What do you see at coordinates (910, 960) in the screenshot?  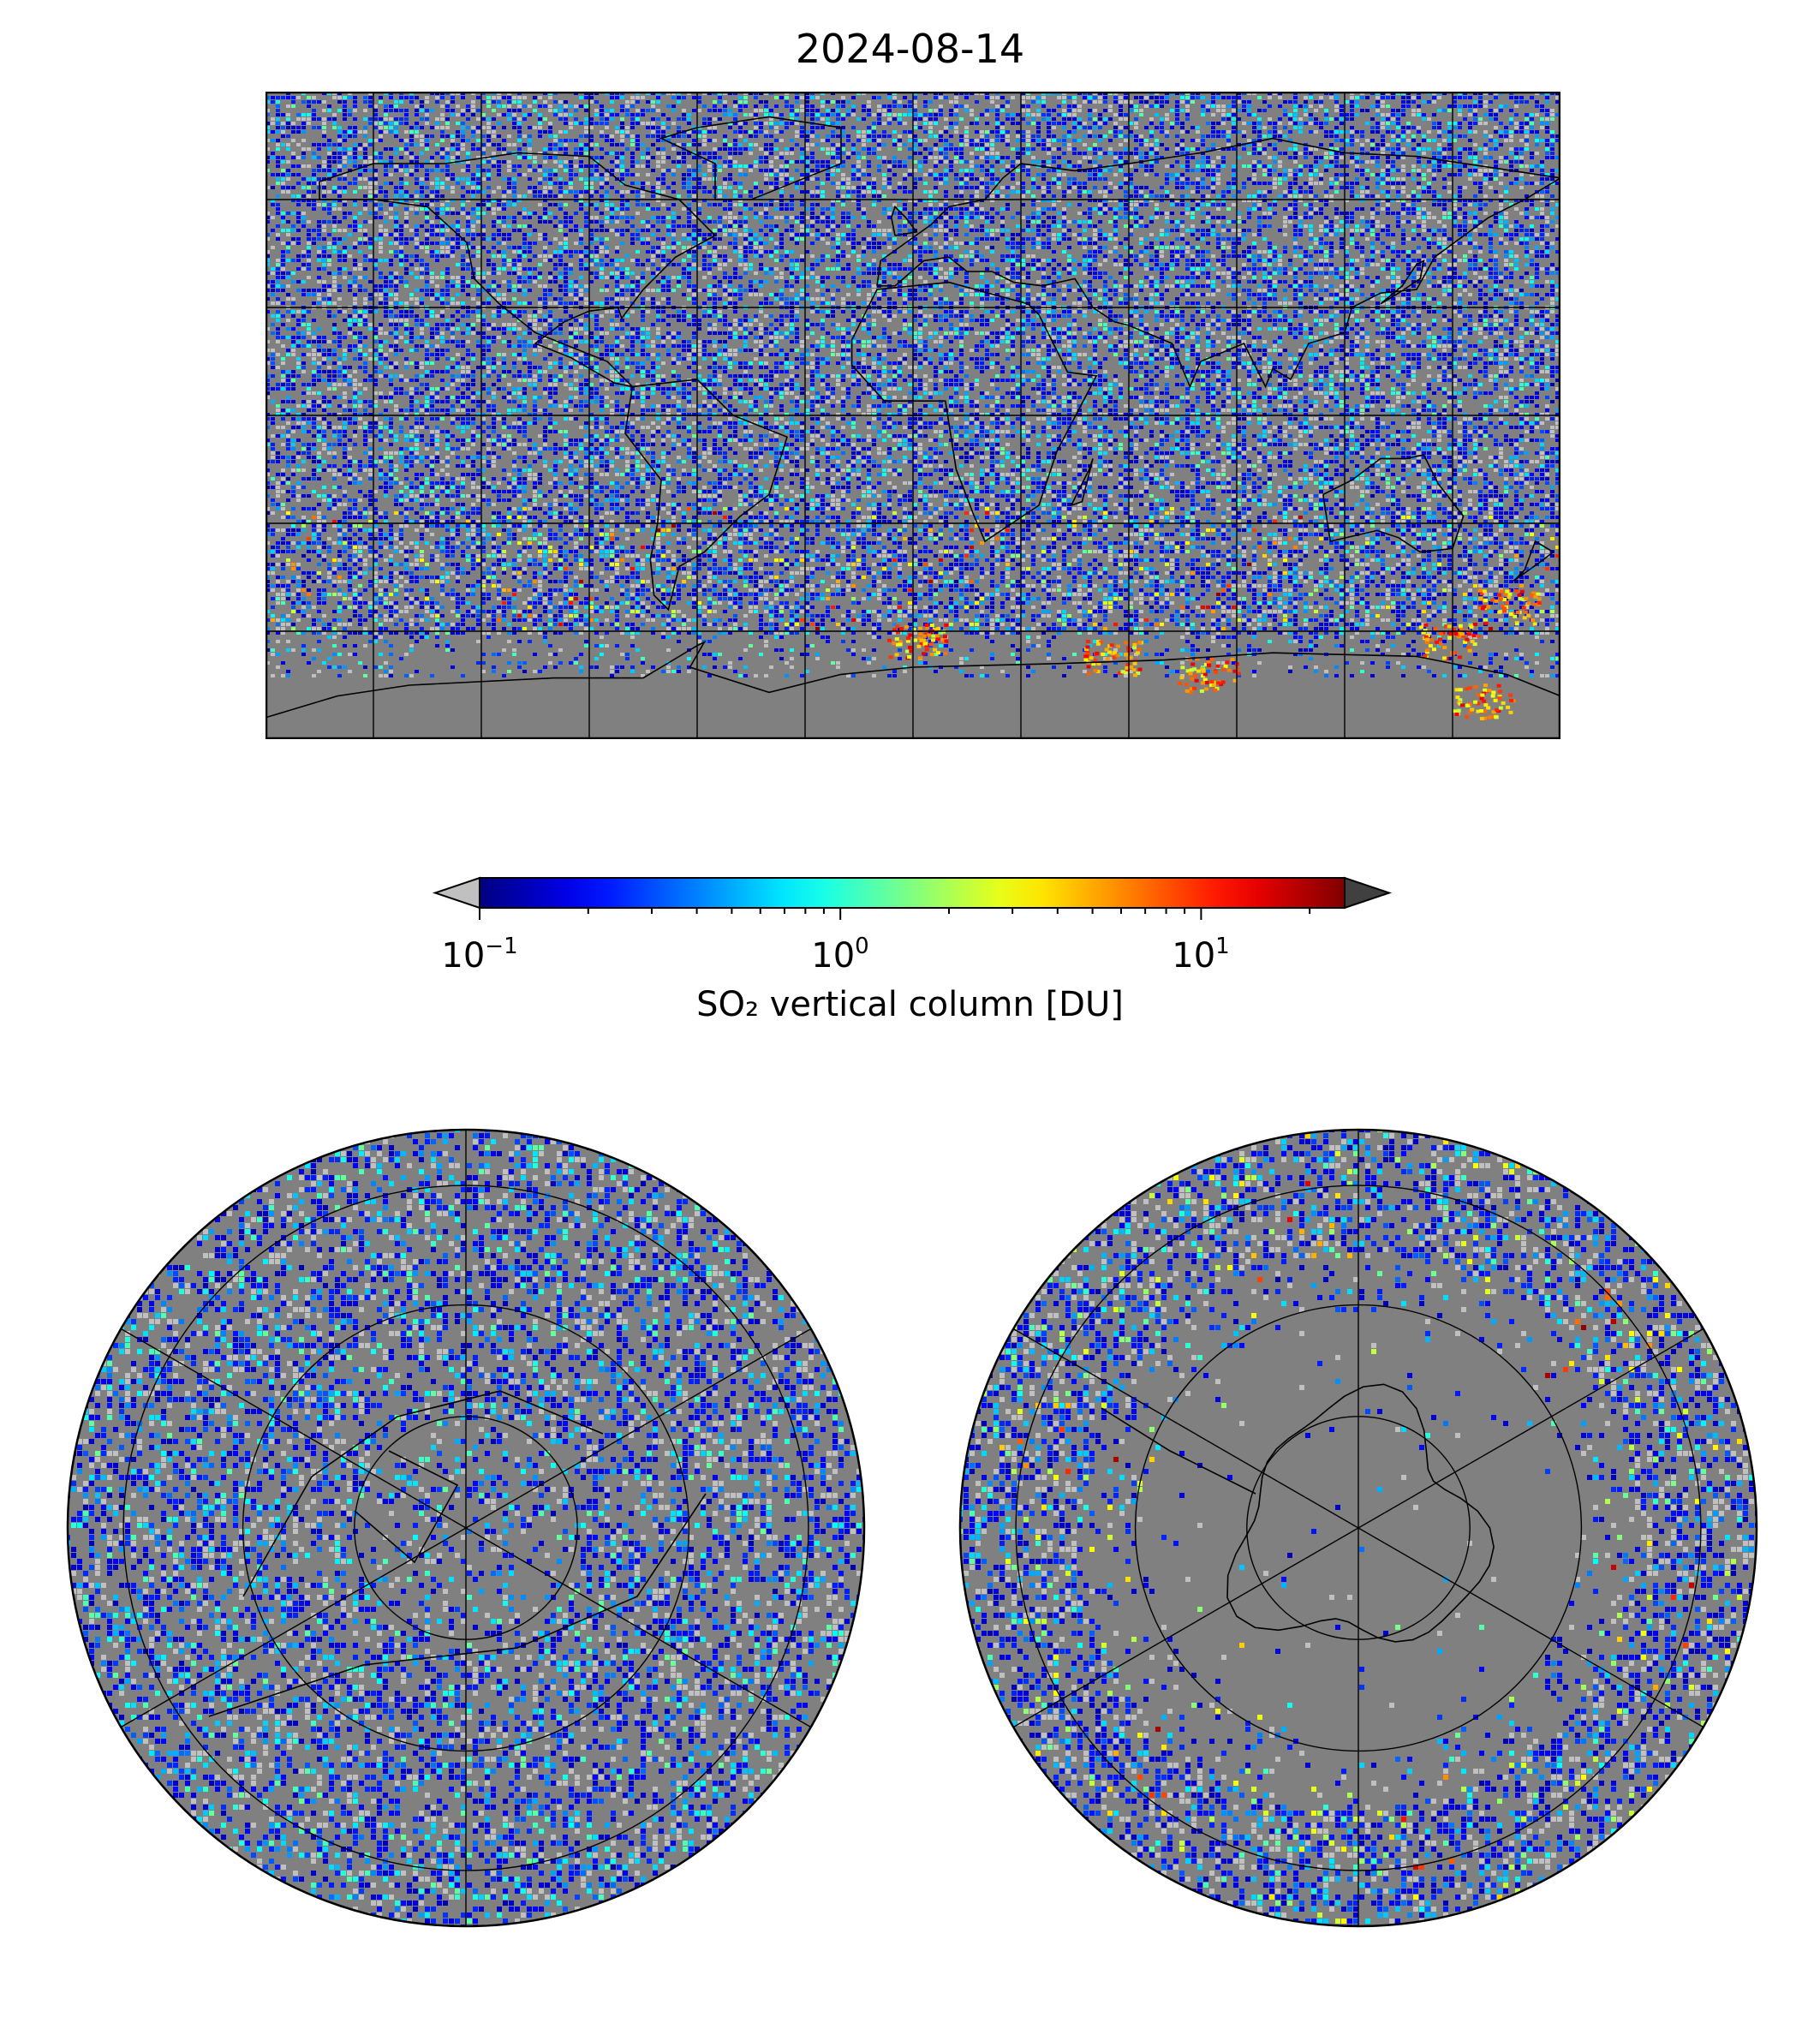 I see `colorbar-tick-labels: 10⁻¹ 10⁰ 10¹` at bounding box center [910, 960].